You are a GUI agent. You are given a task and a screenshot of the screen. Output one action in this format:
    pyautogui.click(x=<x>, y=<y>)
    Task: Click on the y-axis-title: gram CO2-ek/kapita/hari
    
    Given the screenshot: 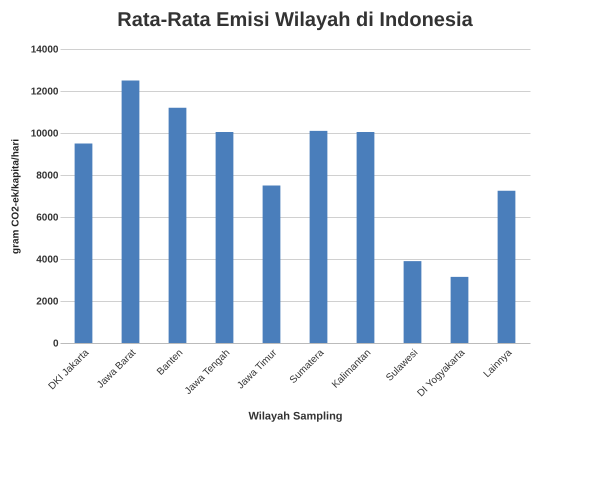 What is the action you would take?
    pyautogui.click(x=16, y=196)
    